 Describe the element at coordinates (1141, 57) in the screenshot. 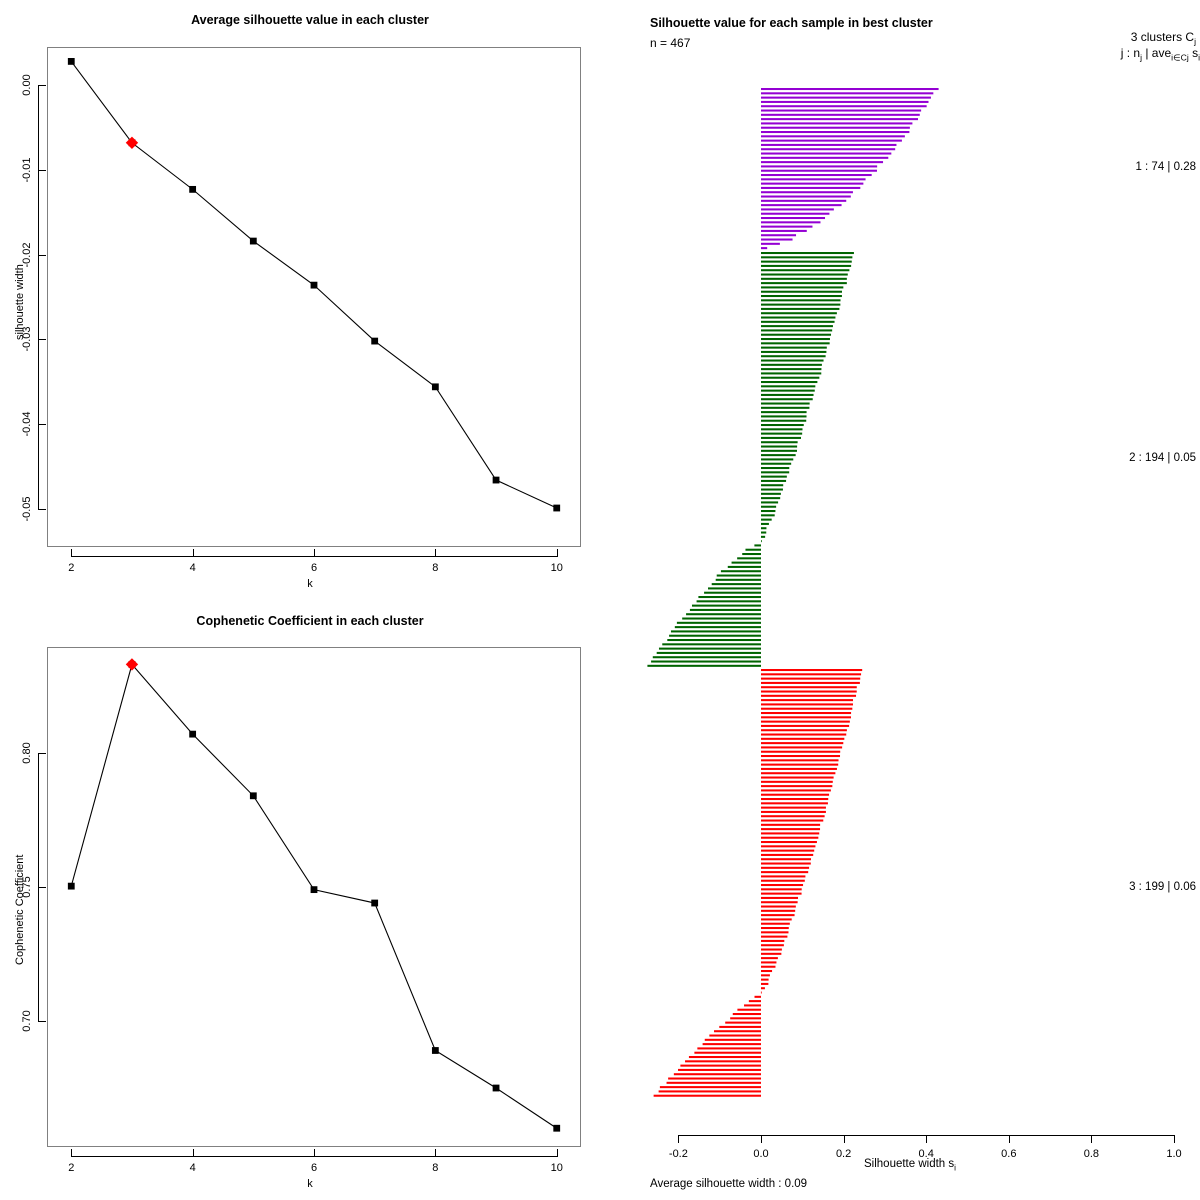

I see `n-subscript-j: j` at that location.